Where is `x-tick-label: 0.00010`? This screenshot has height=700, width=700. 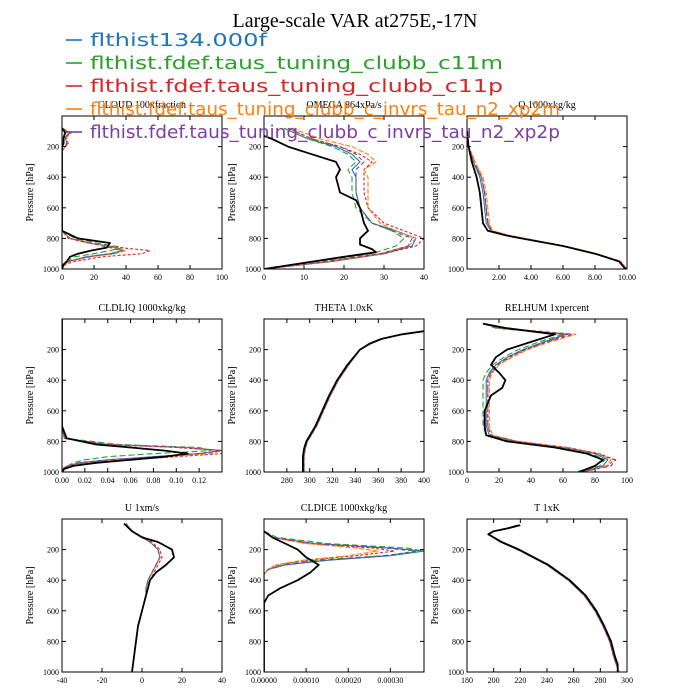 x-tick-label: 0.00010 is located at coordinates (306, 680).